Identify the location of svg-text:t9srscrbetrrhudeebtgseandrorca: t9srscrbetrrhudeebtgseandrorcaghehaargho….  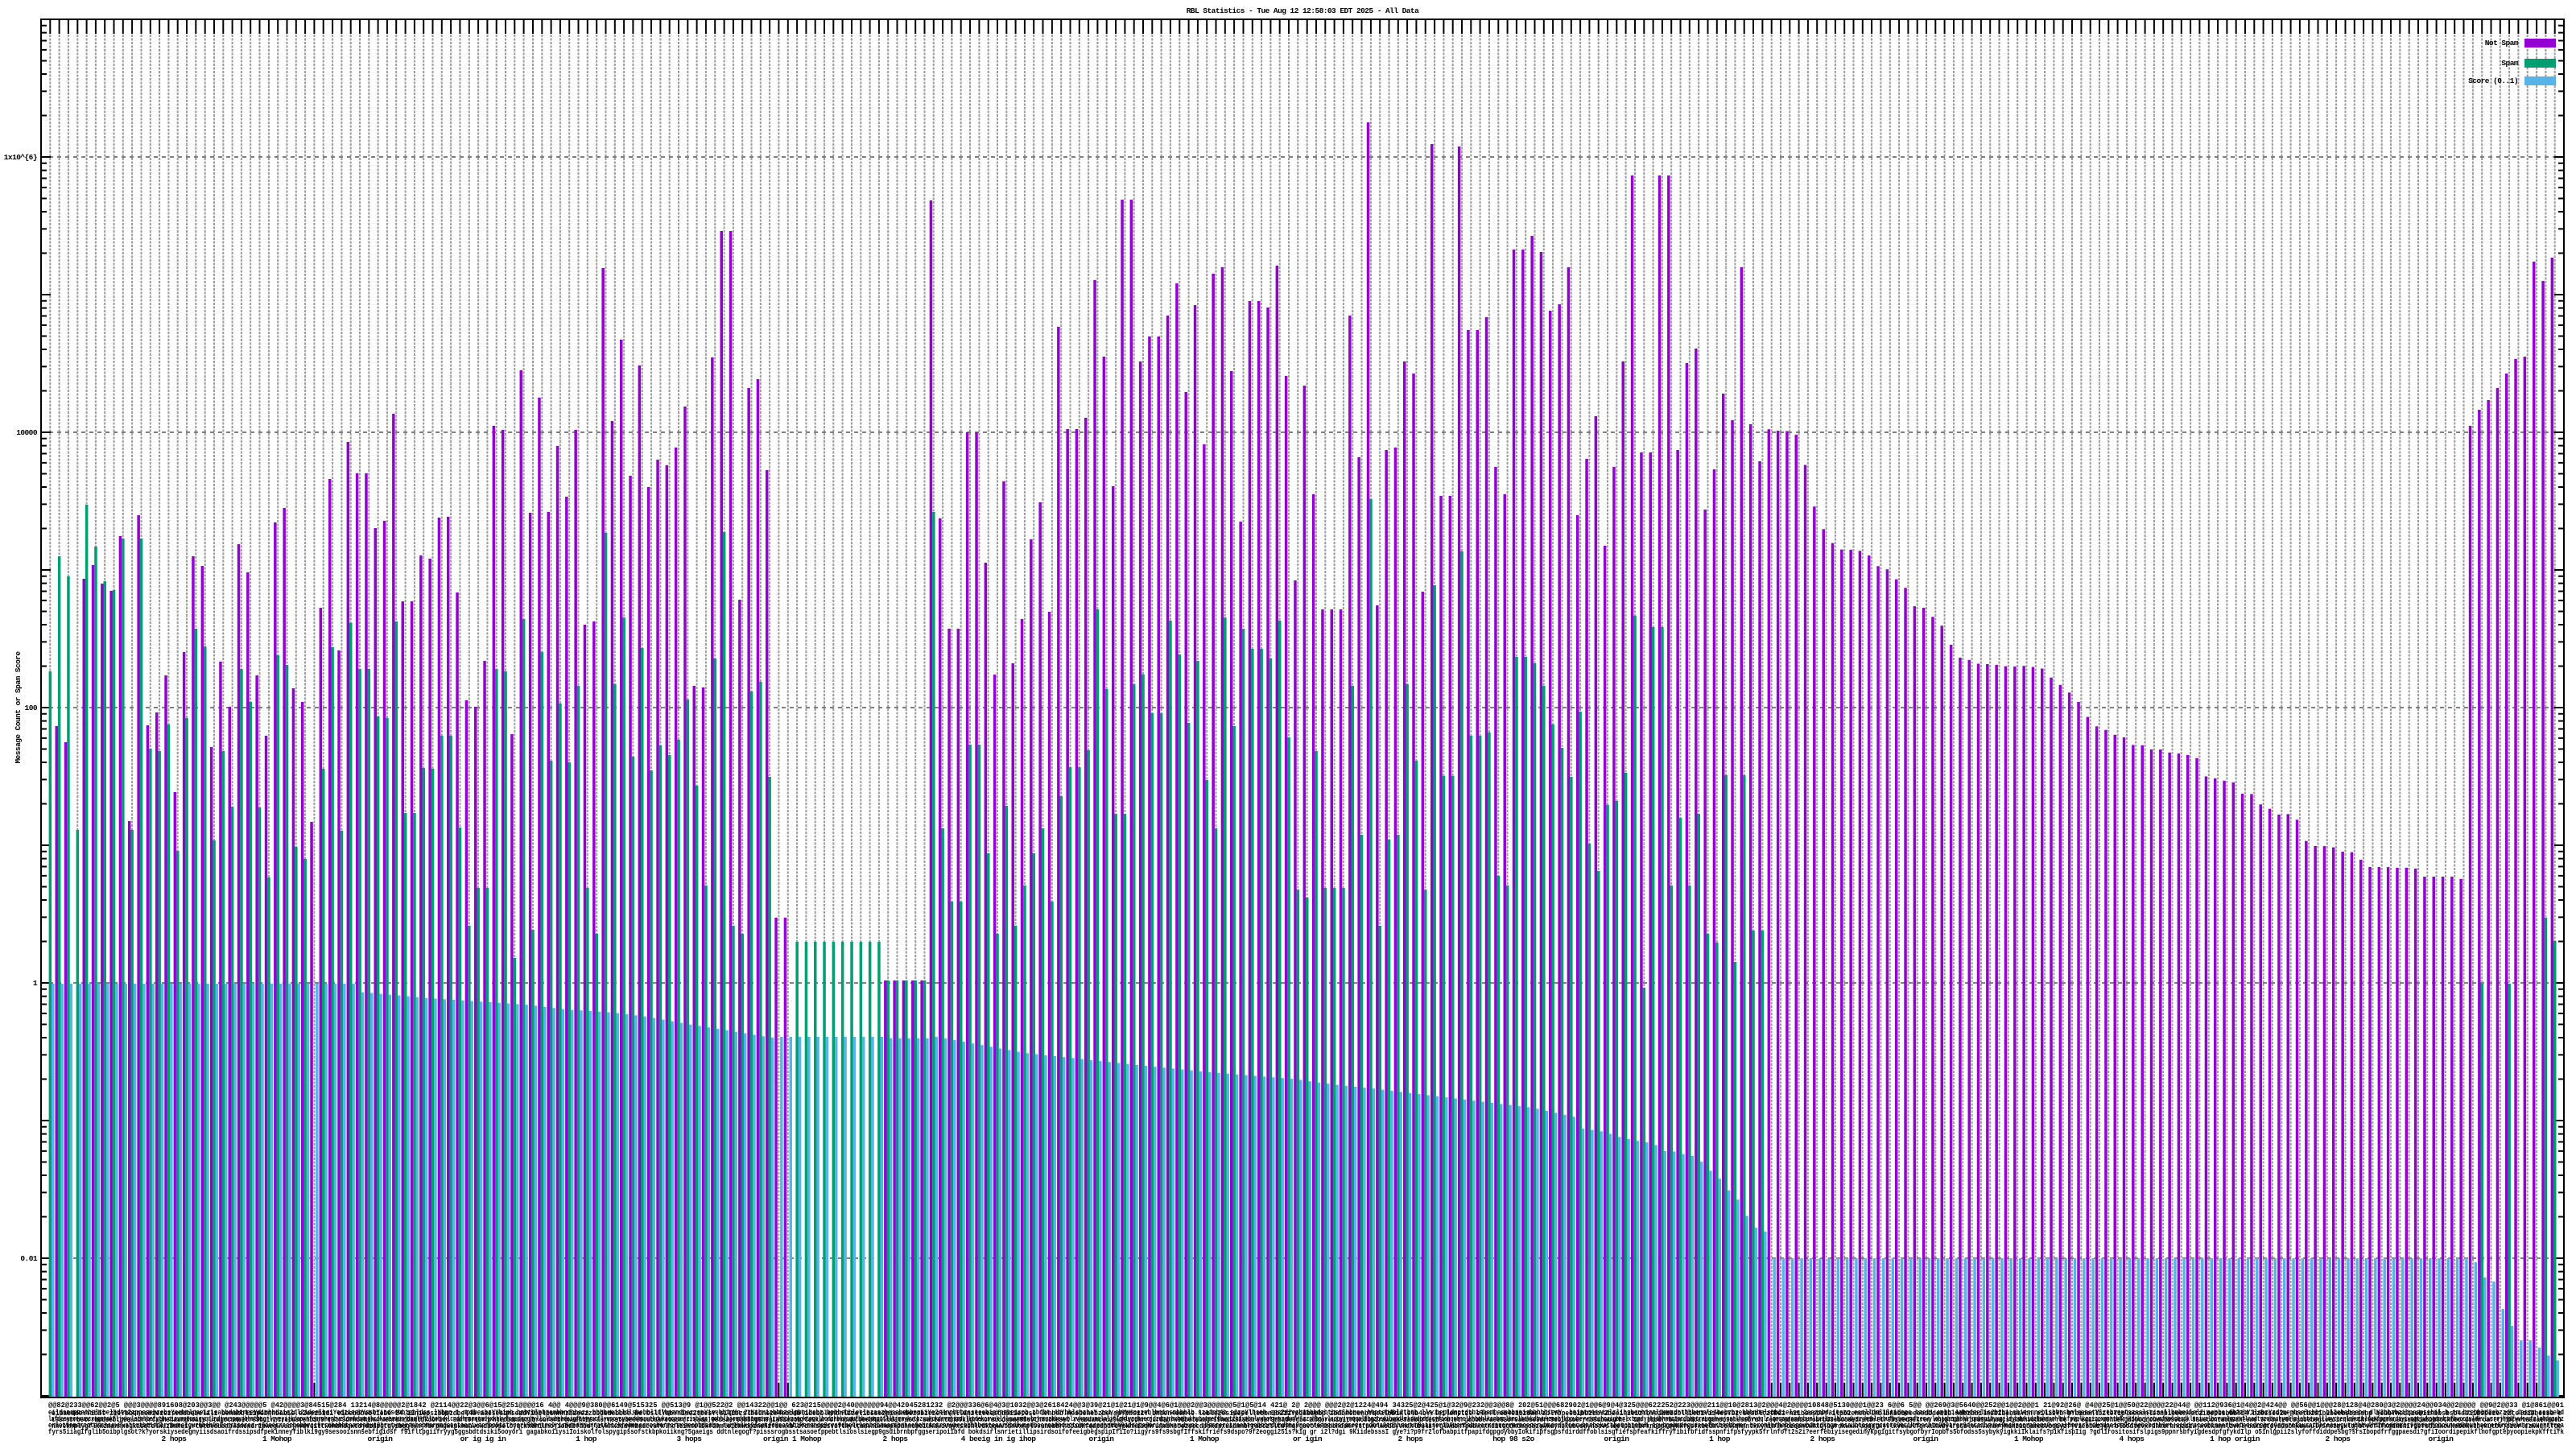
(1307, 1420).